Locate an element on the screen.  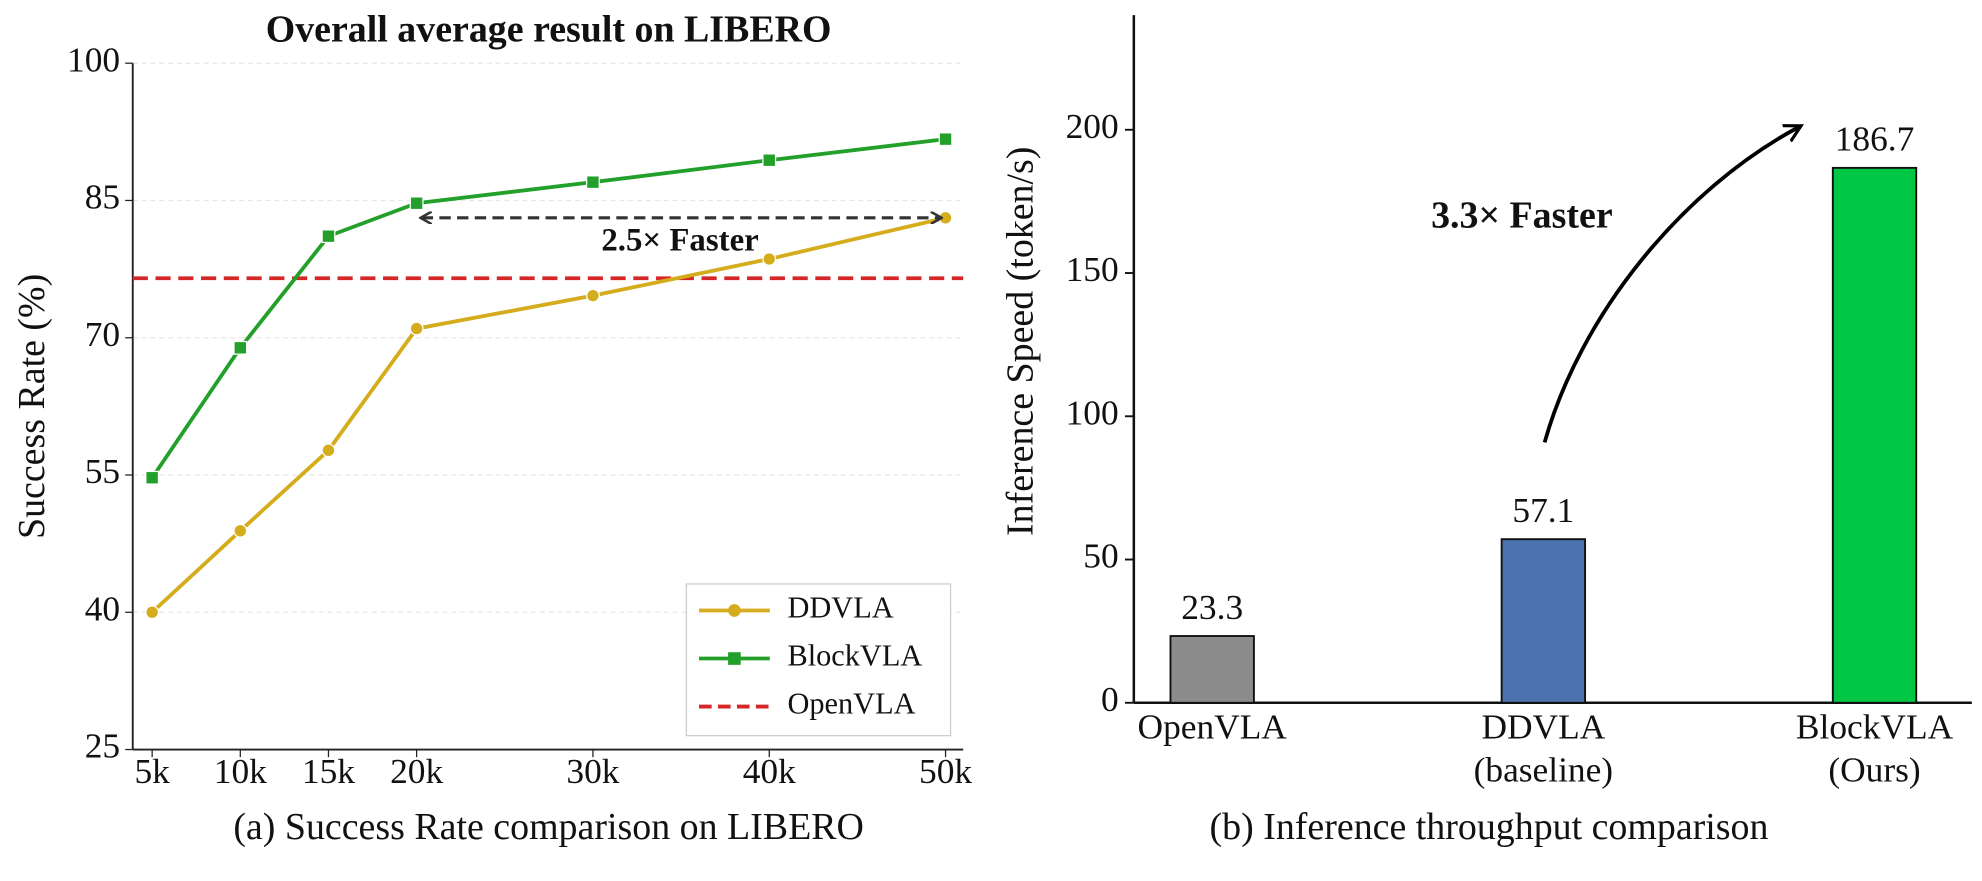
value-label: 186.7 is located at coordinates (1875, 139).